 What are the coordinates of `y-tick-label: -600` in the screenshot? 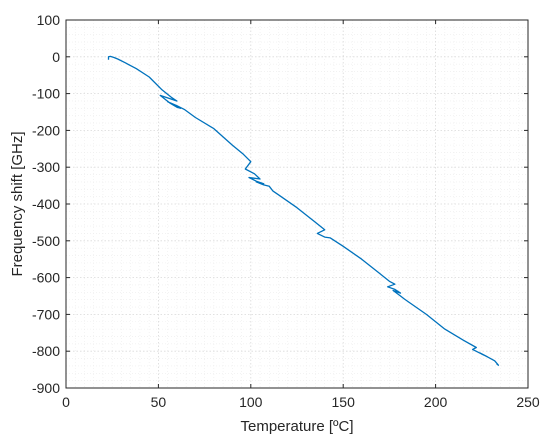 It's located at (46, 278).